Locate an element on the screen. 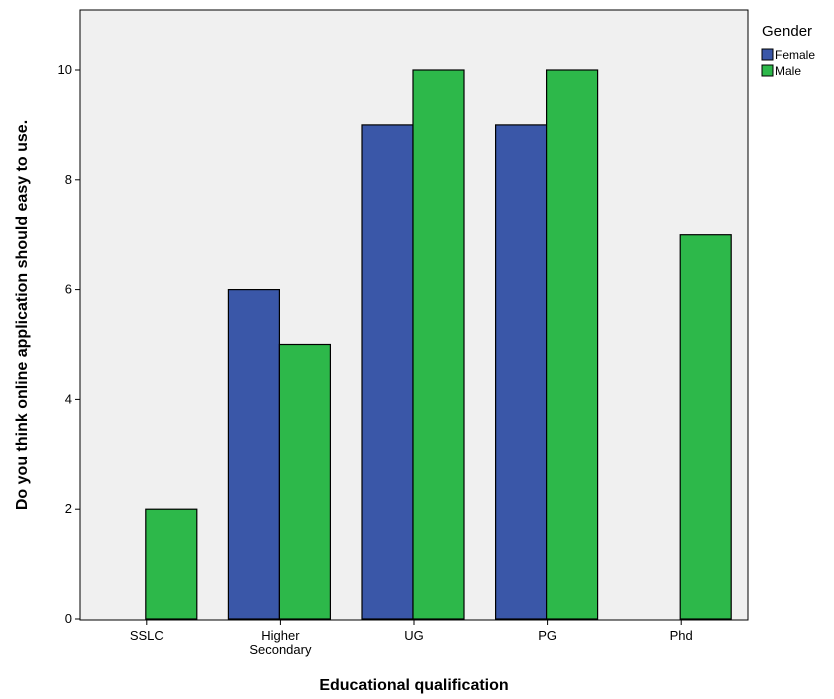 This screenshot has height=699, width=834. legend-title: Gender is located at coordinates (787, 31).